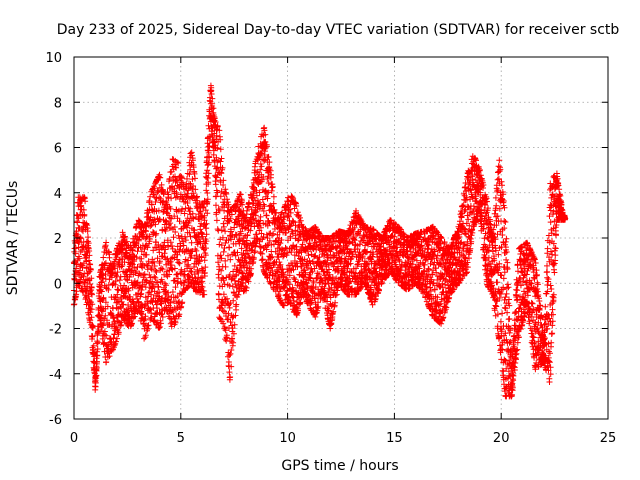 The image size is (640, 480). What do you see at coordinates (58, 284) in the screenshot?
I see `y-tick-label: 0` at bounding box center [58, 284].